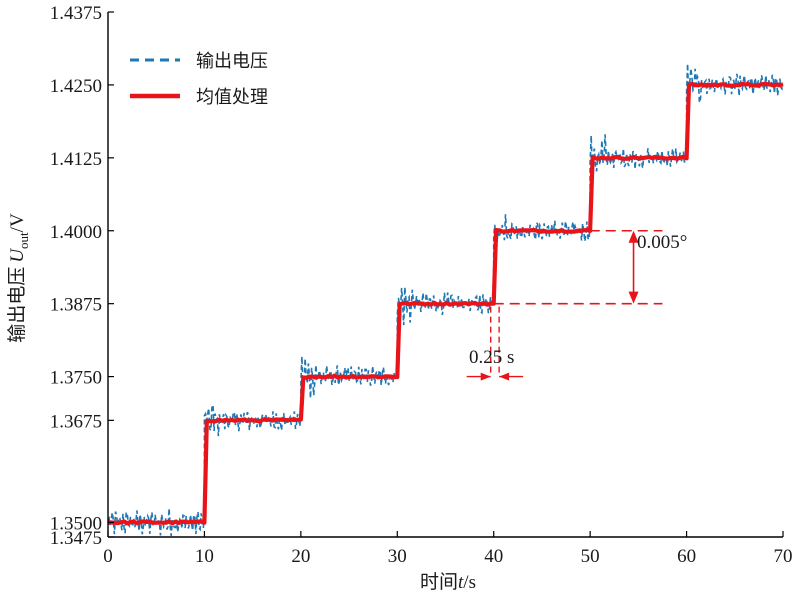 The image size is (798, 597). I want to click on legend-raw-label: 输出电压, so click(232, 61).